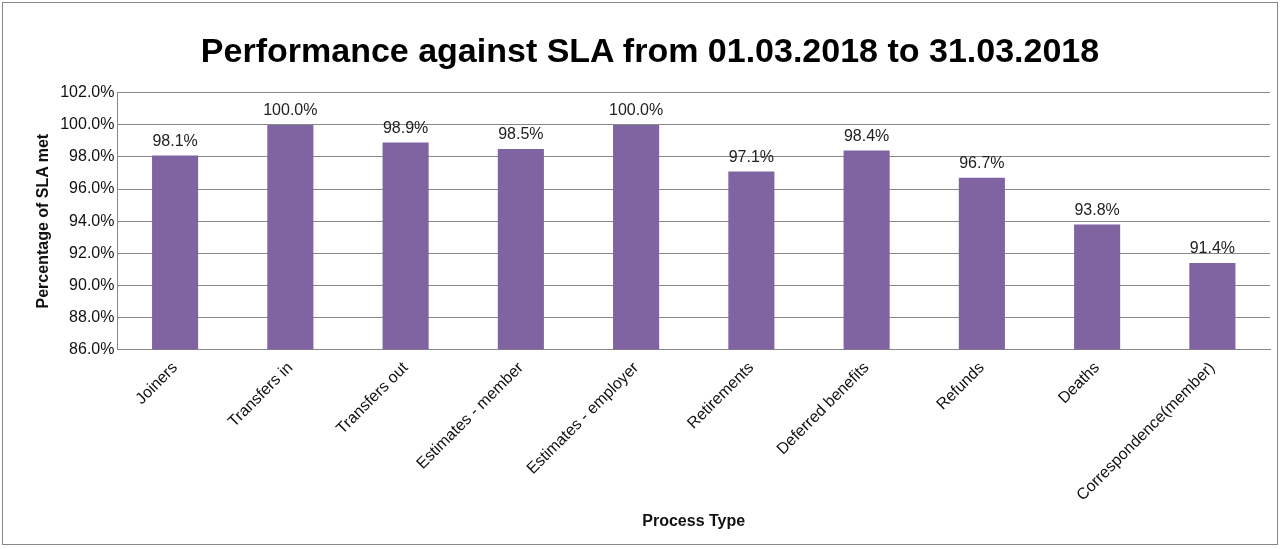 This screenshot has width=1282, height=549. I want to click on data-label: 98.5%, so click(521, 134).